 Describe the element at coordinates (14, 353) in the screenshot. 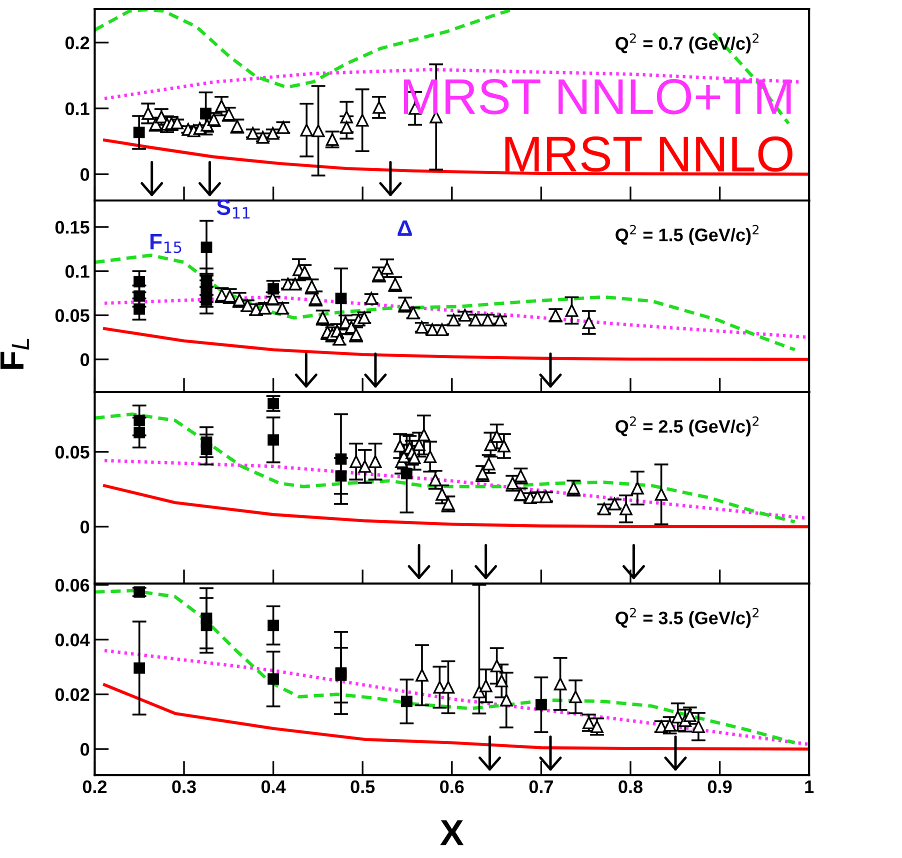

I see `y-axis-title: F$_{L}$` at that location.